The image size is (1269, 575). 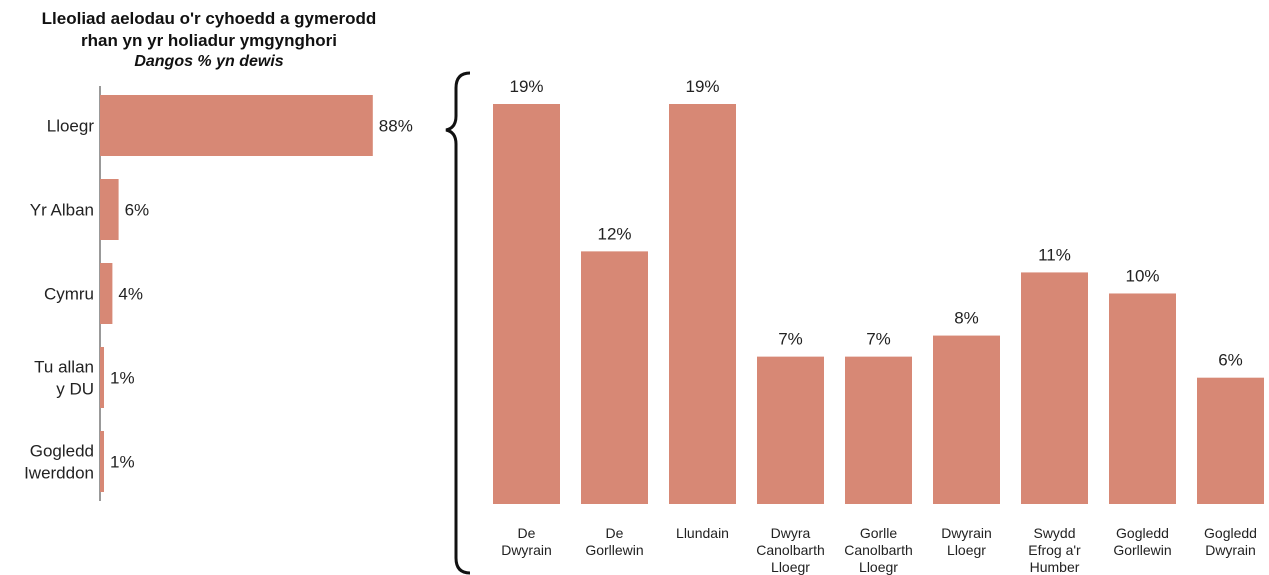 What do you see at coordinates (62, 210) in the screenshot?
I see `h-category-label: Yr Alban` at bounding box center [62, 210].